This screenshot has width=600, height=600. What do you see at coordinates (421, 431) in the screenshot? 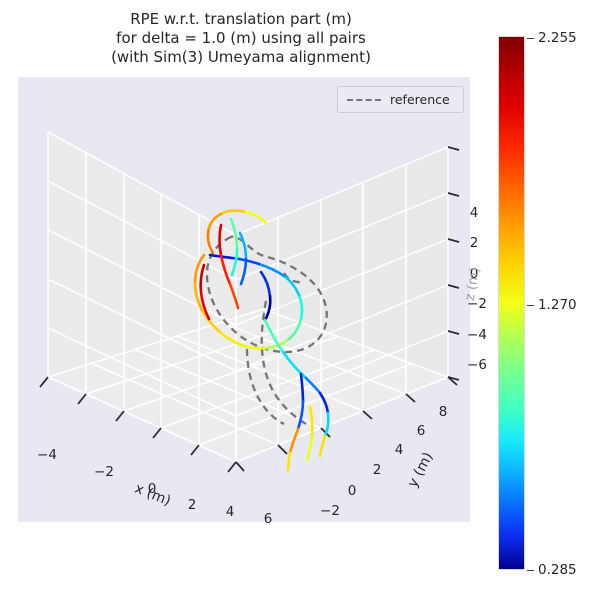
I see `y-tick-label: 6` at bounding box center [421, 431].